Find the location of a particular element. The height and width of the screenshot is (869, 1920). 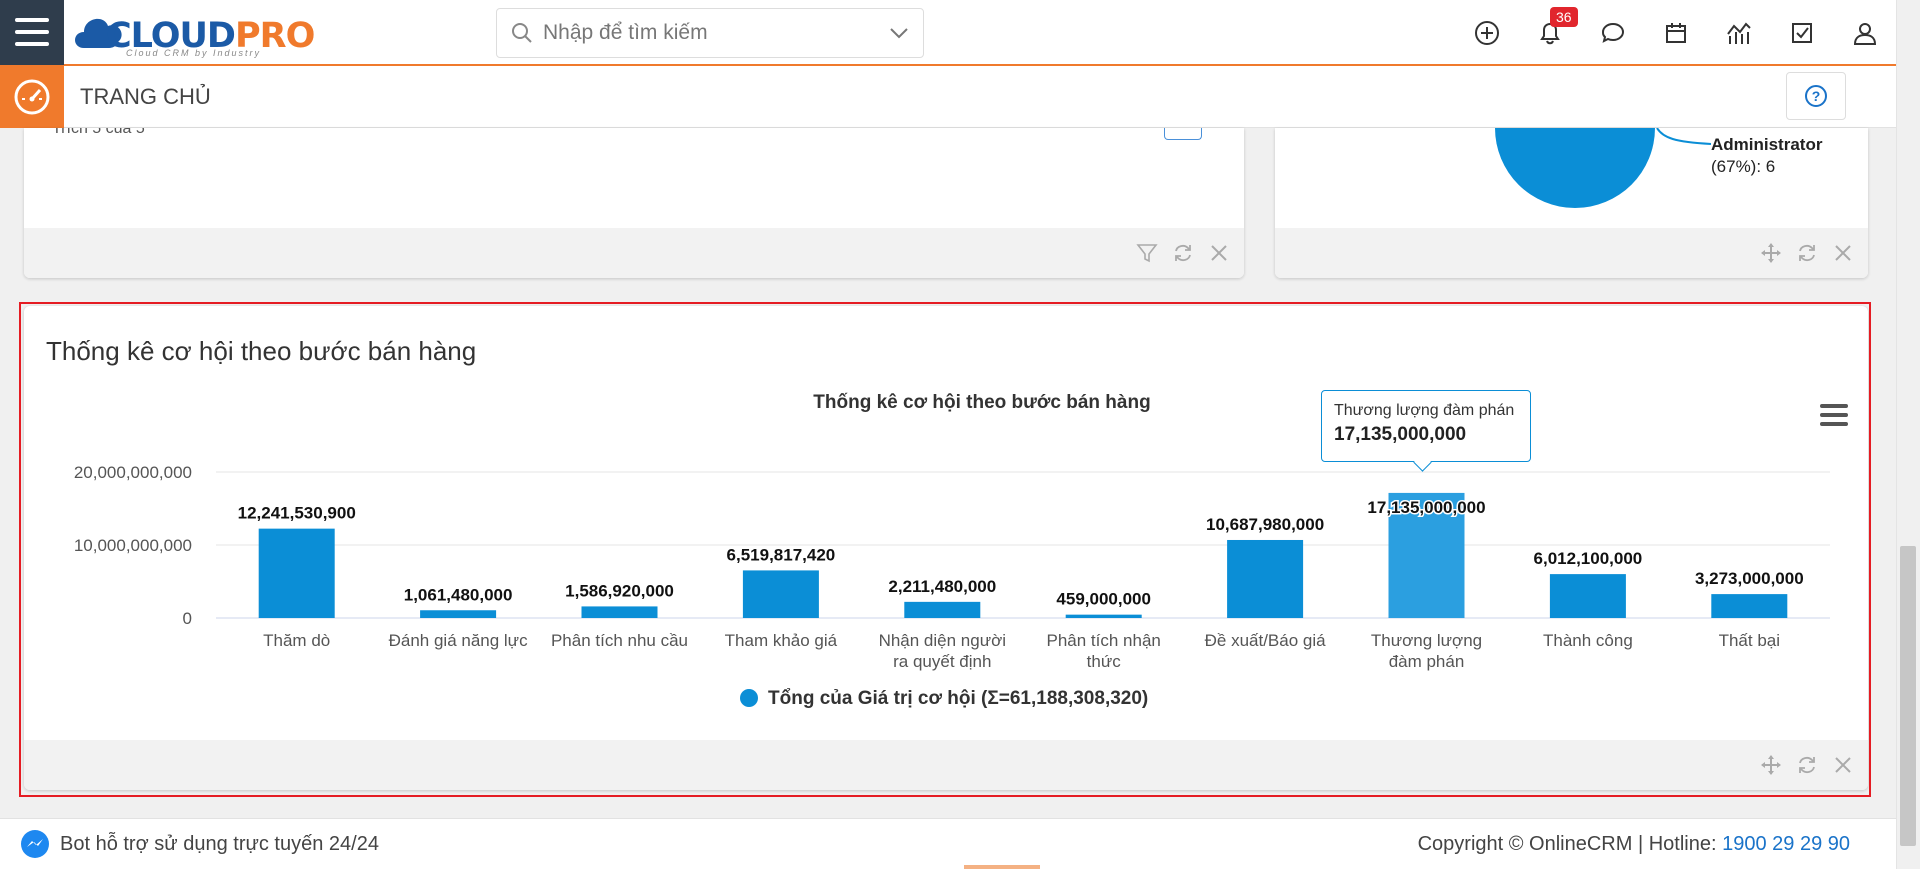

page-title: TRANG CHỦ is located at coordinates (145, 96).